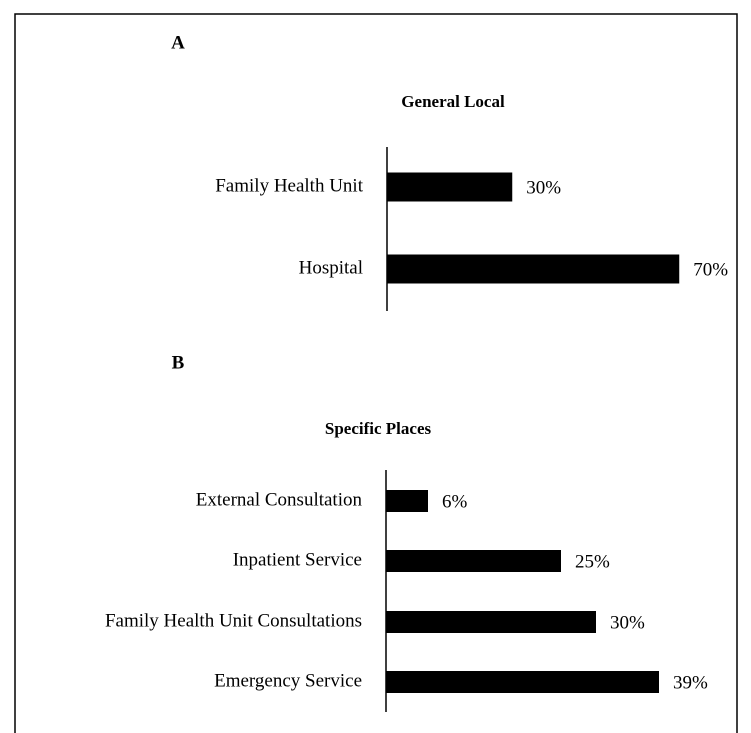 The height and width of the screenshot is (733, 751). What do you see at coordinates (331, 267) in the screenshot?
I see `y-tick-label: Hospital` at bounding box center [331, 267].